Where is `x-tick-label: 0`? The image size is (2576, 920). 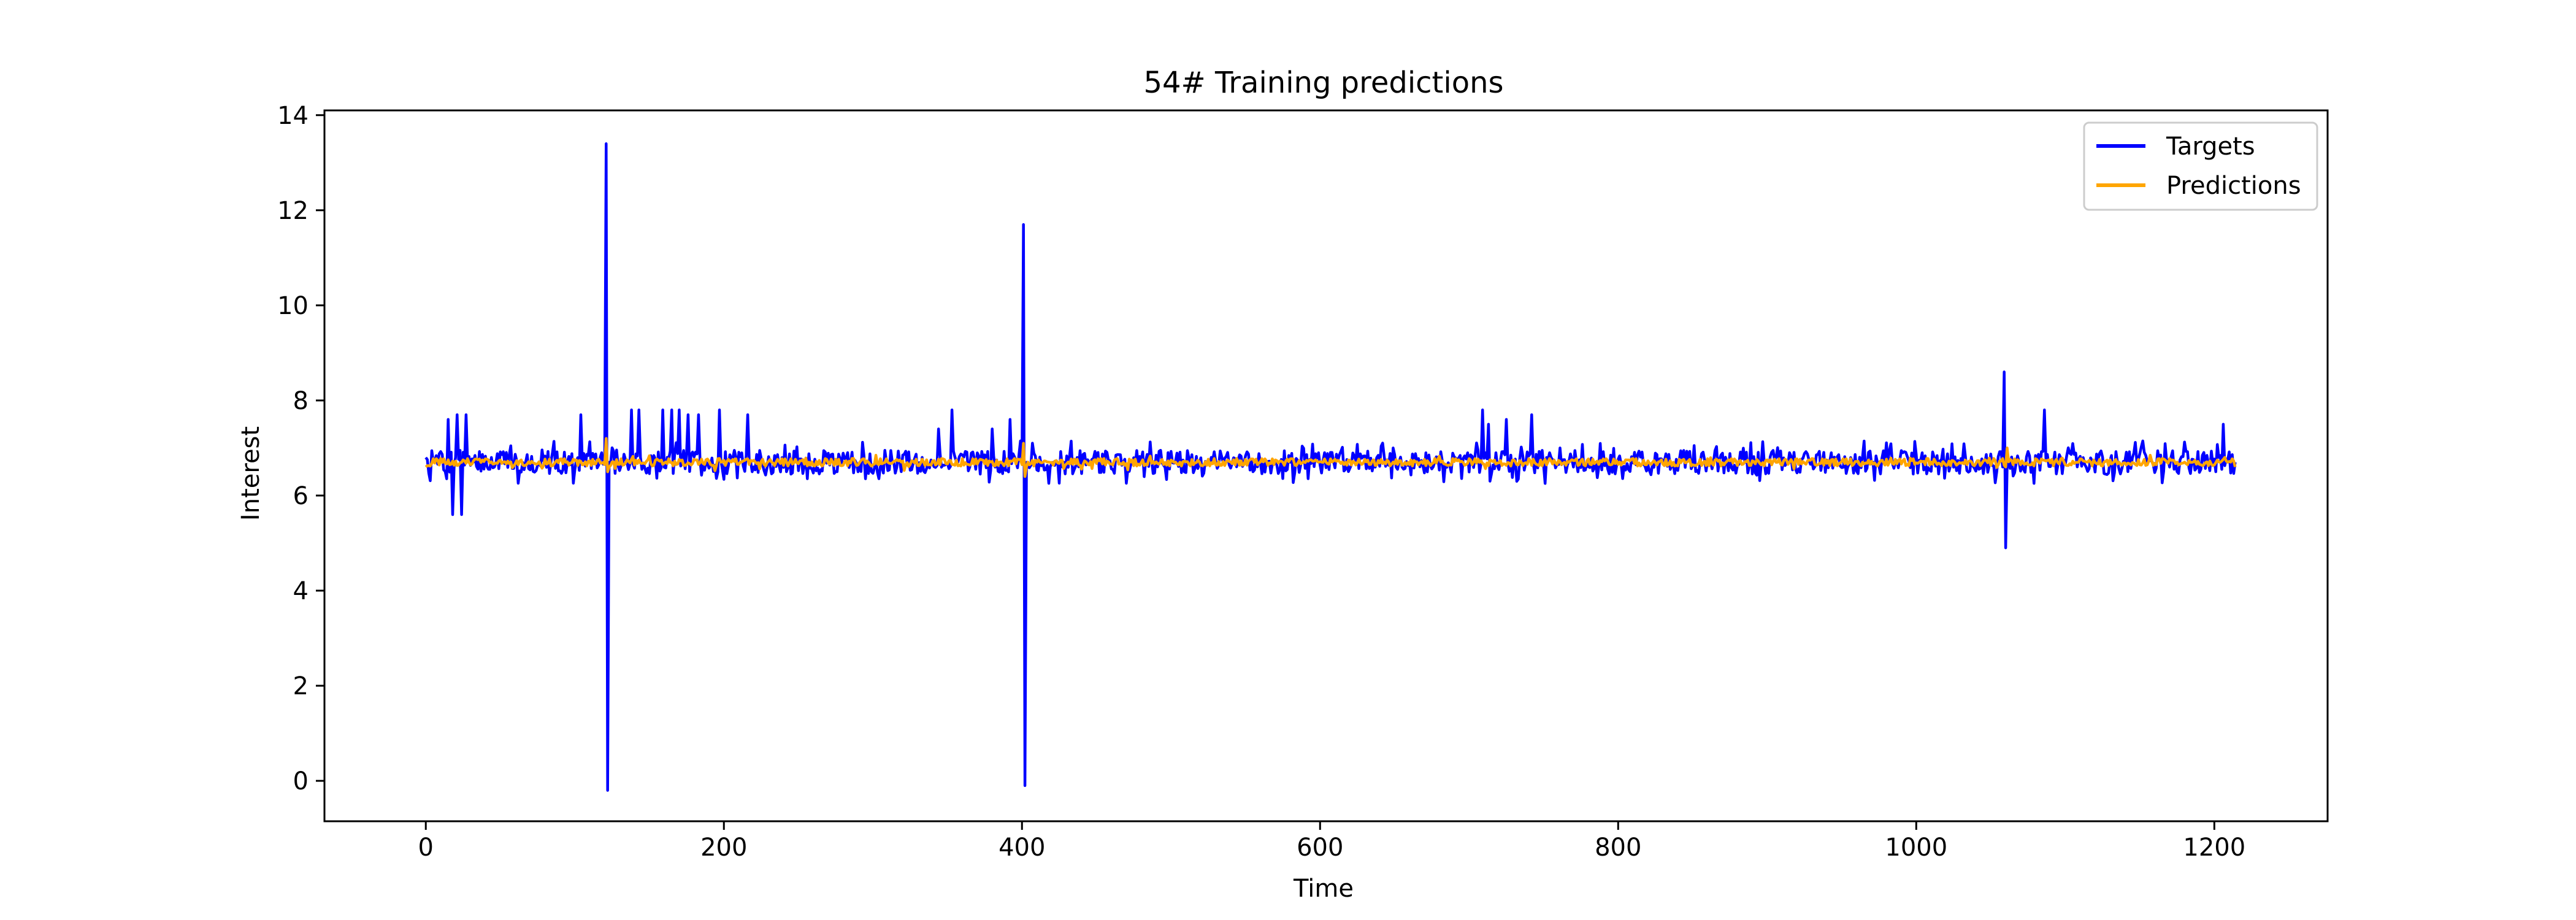
x-tick-label: 0 is located at coordinates (426, 848).